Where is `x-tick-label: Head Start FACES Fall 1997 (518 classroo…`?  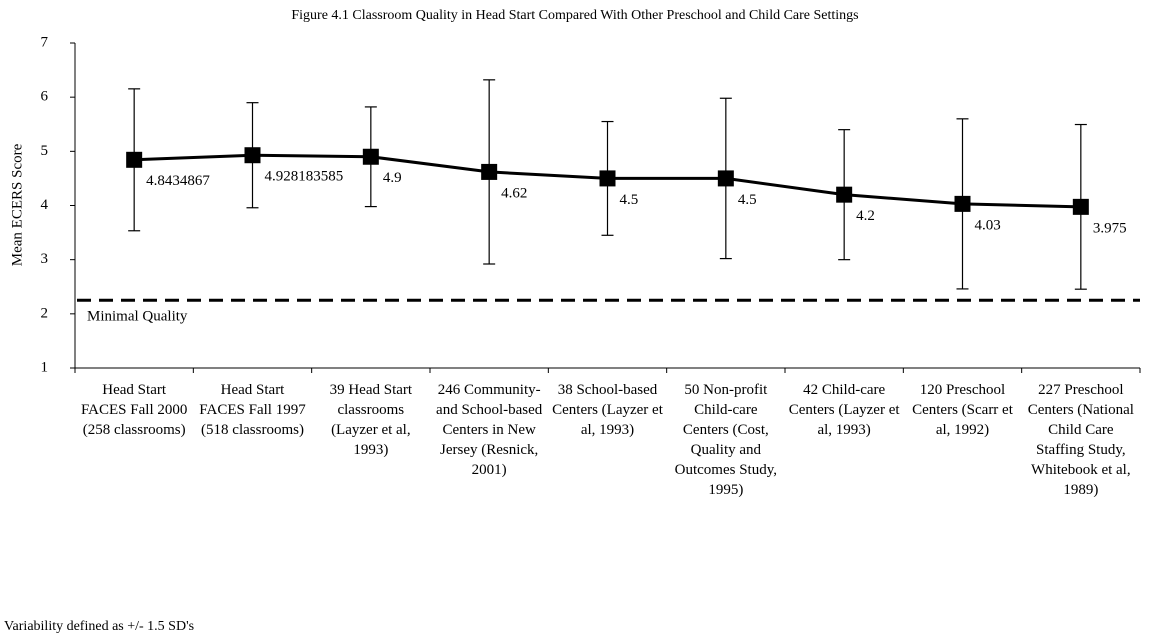 x-tick-label: Head Start FACES Fall 1997 (518 classroo… is located at coordinates (252, 410).